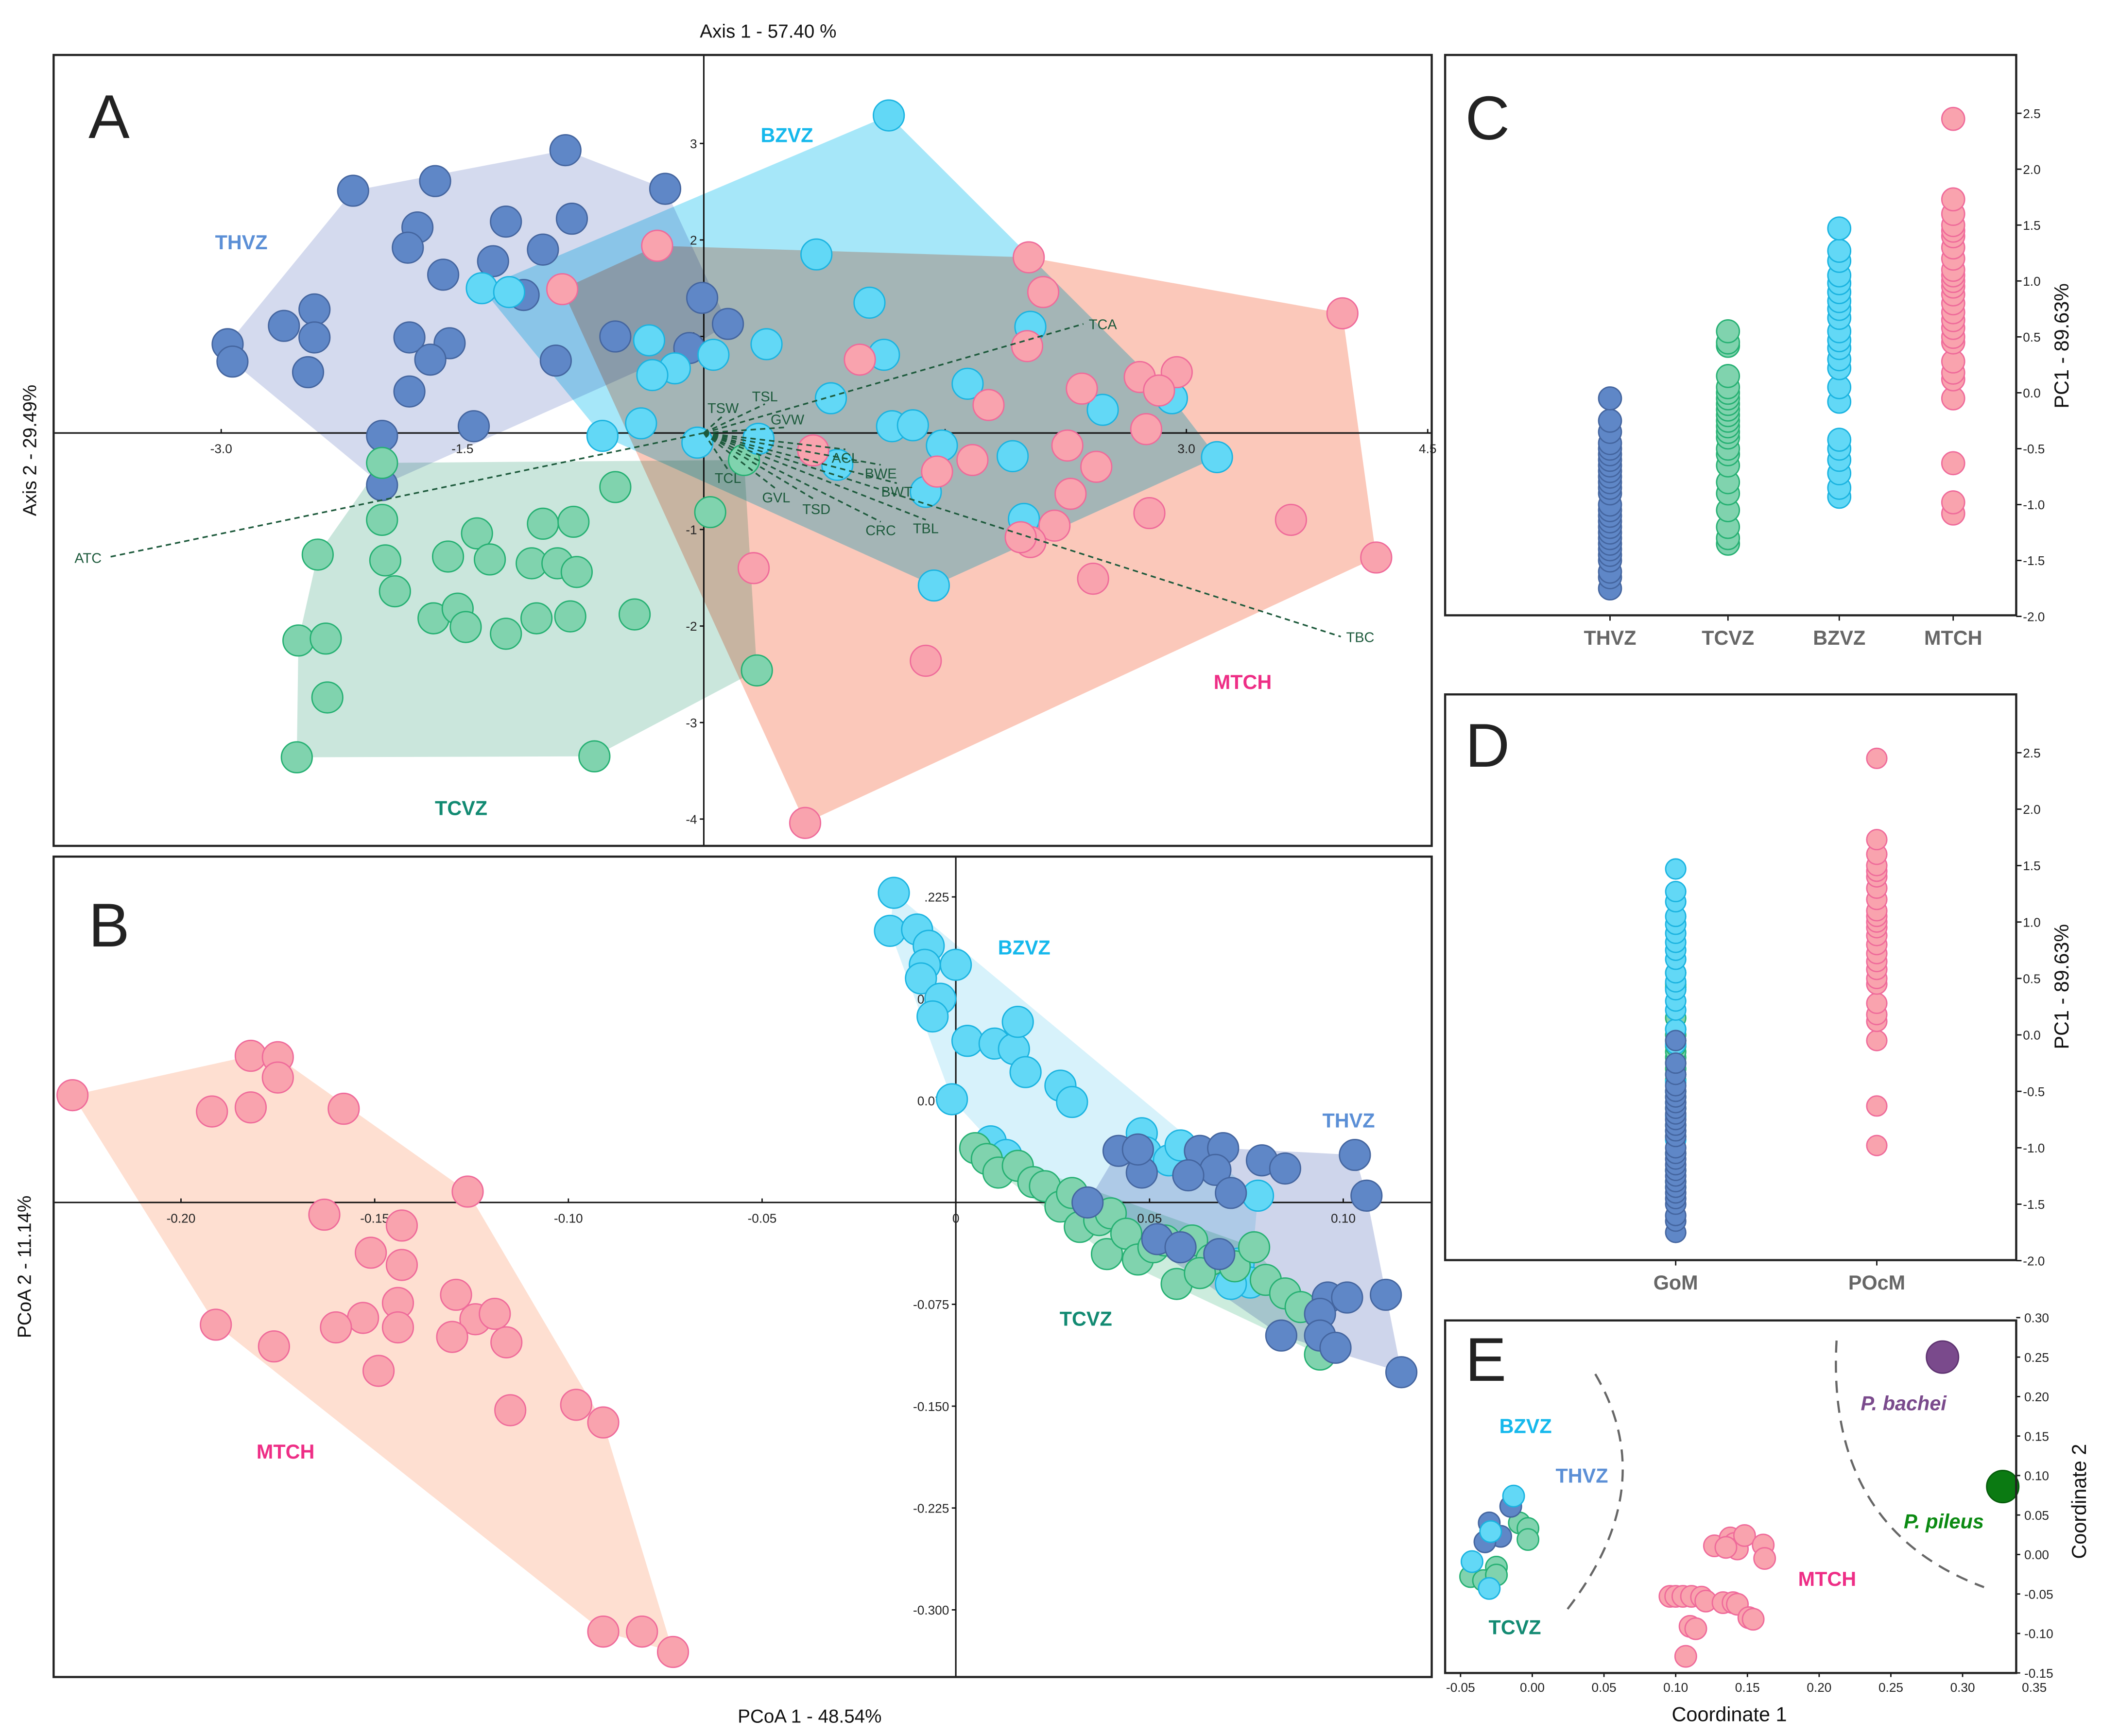 The image size is (2102, 1736). What do you see at coordinates (462, 449) in the screenshot?
I see `x-tick-label: -1.5` at bounding box center [462, 449].